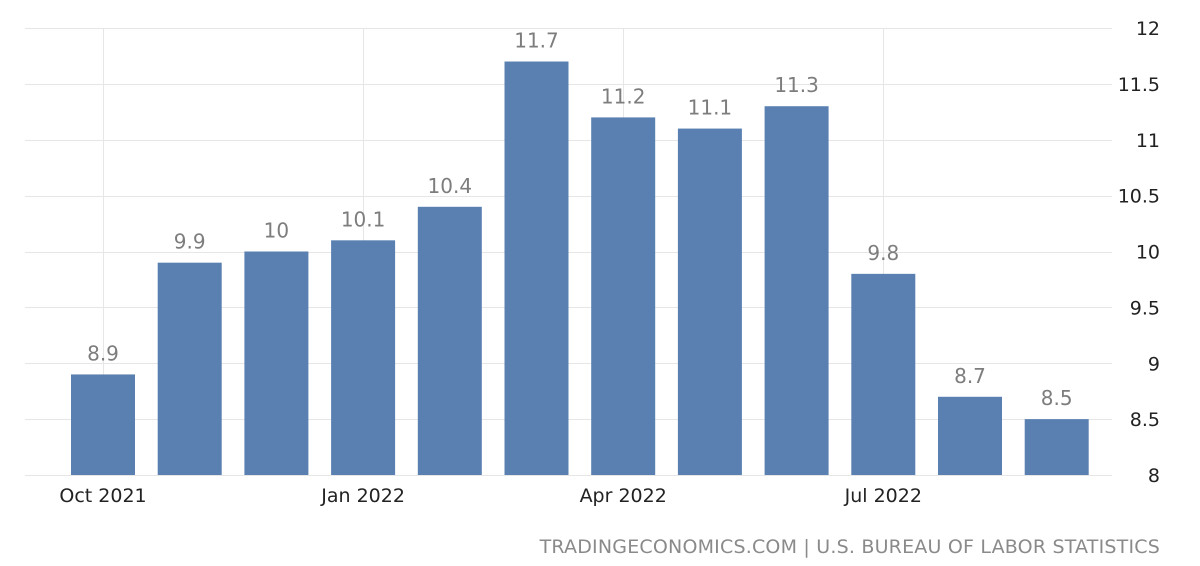  What do you see at coordinates (883, 496) in the screenshot?
I see `x-tick-label-3: Jul 2022` at bounding box center [883, 496].